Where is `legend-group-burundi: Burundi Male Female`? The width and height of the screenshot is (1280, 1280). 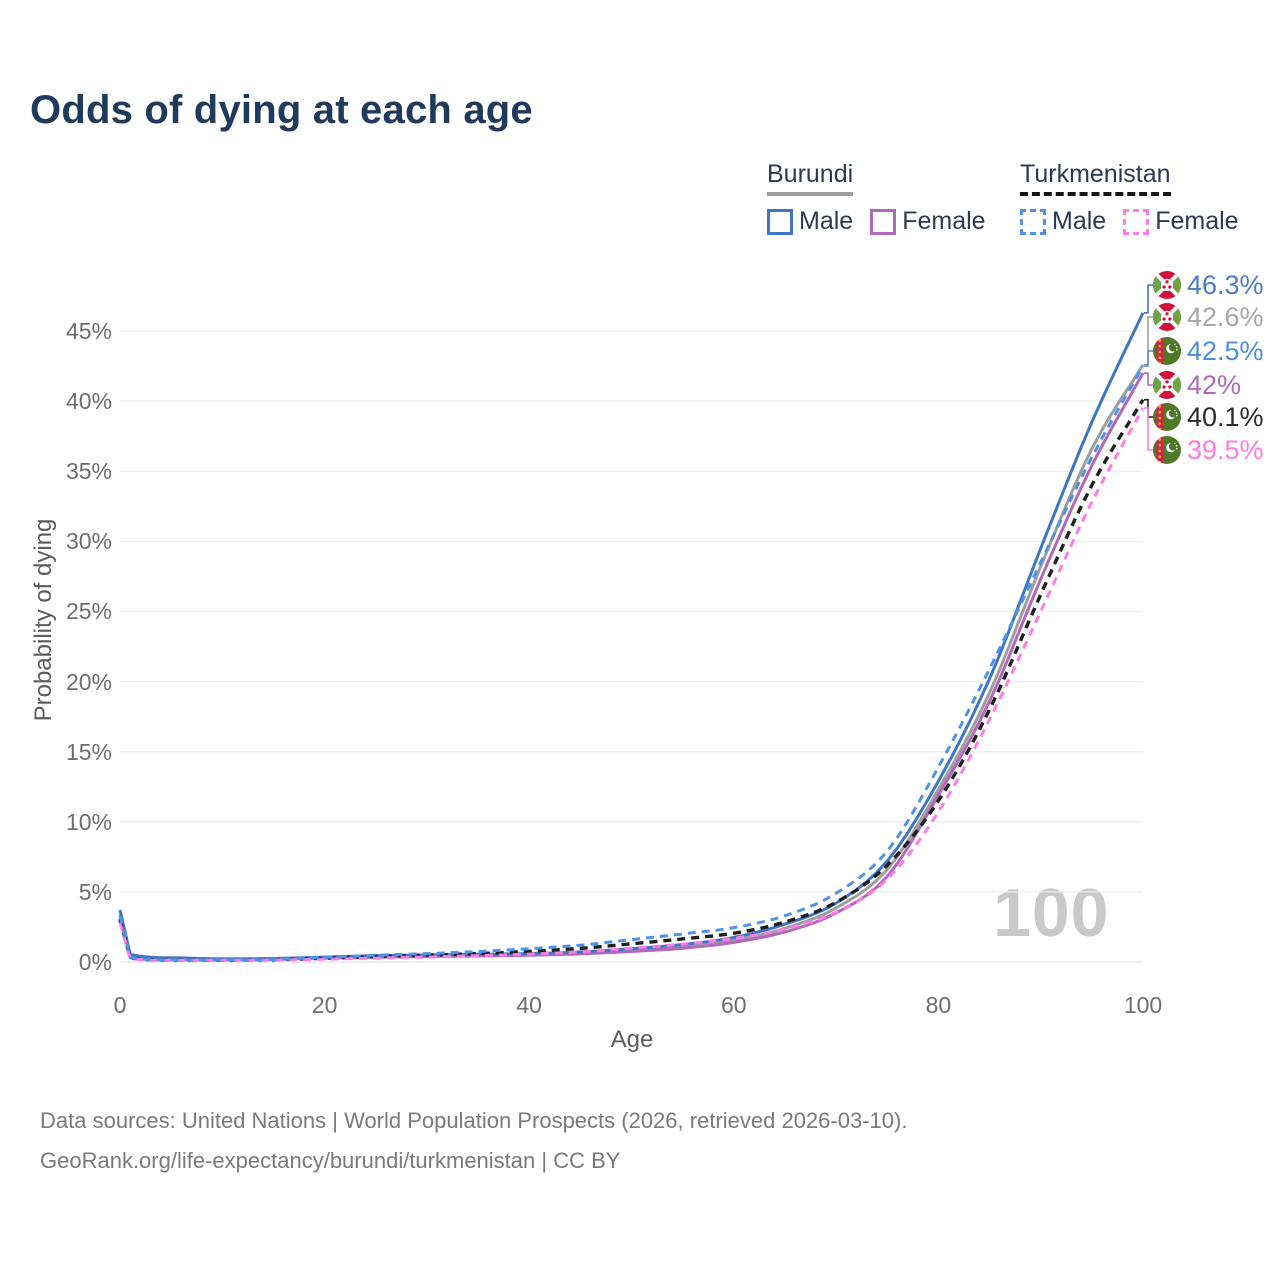
legend-group-burundi: Burundi Male Female is located at coordinates (876, 198).